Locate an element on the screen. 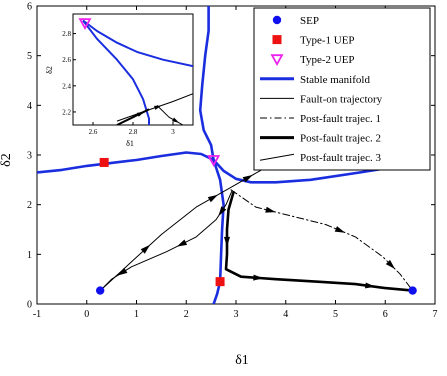 Image resolution: width=447 pixels, height=376 pixels. x-tick-label: 5 is located at coordinates (335, 314).